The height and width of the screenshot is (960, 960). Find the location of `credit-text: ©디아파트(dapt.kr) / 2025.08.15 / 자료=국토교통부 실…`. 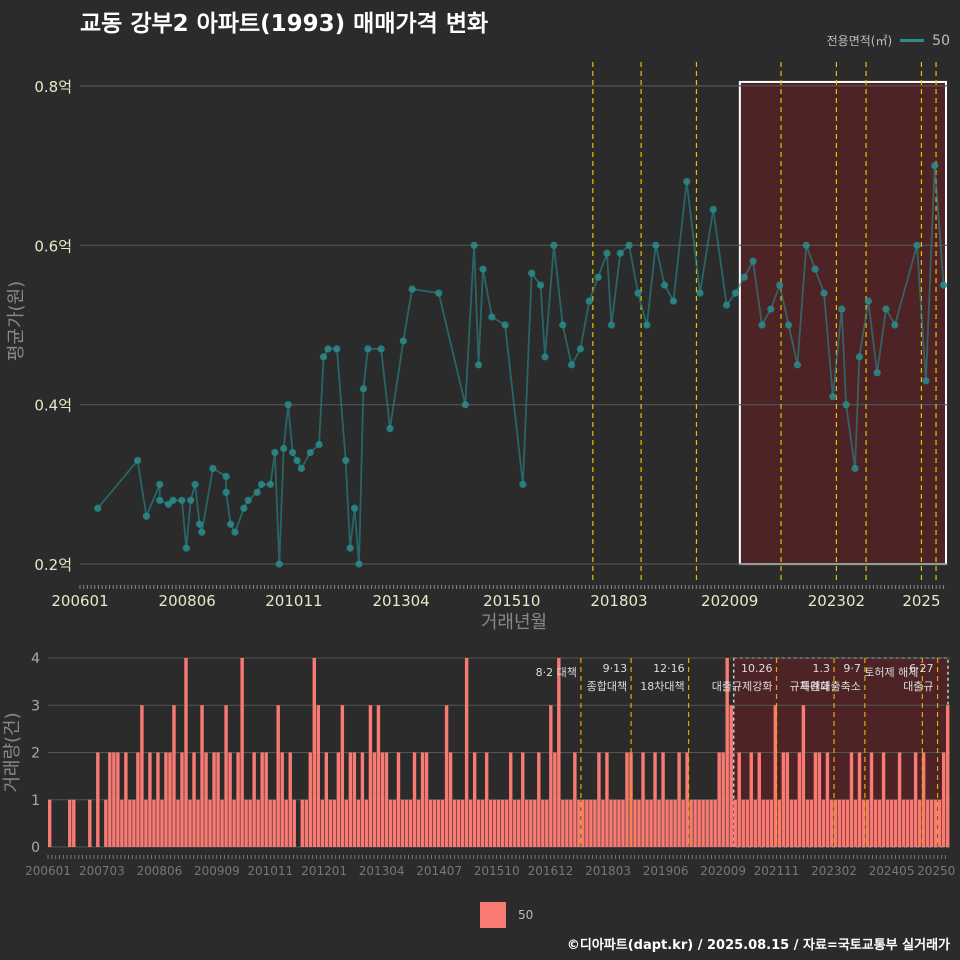

credit-text: ©디아파트(dapt.kr) / 2025.08.15 / 자료=국토교통부 실… is located at coordinates (758, 945).